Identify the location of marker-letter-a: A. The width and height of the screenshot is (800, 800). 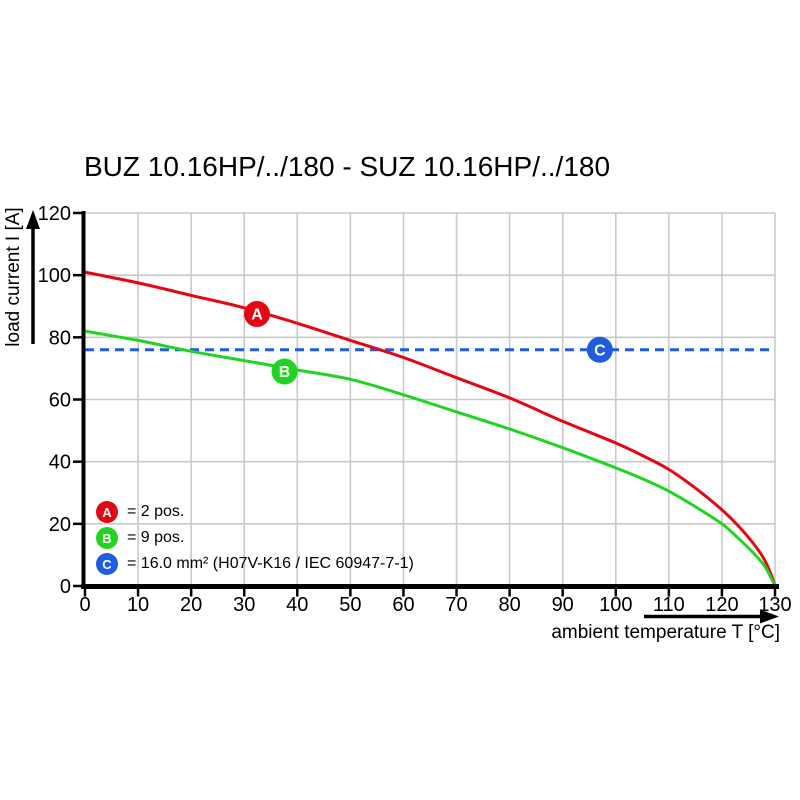
(257, 315).